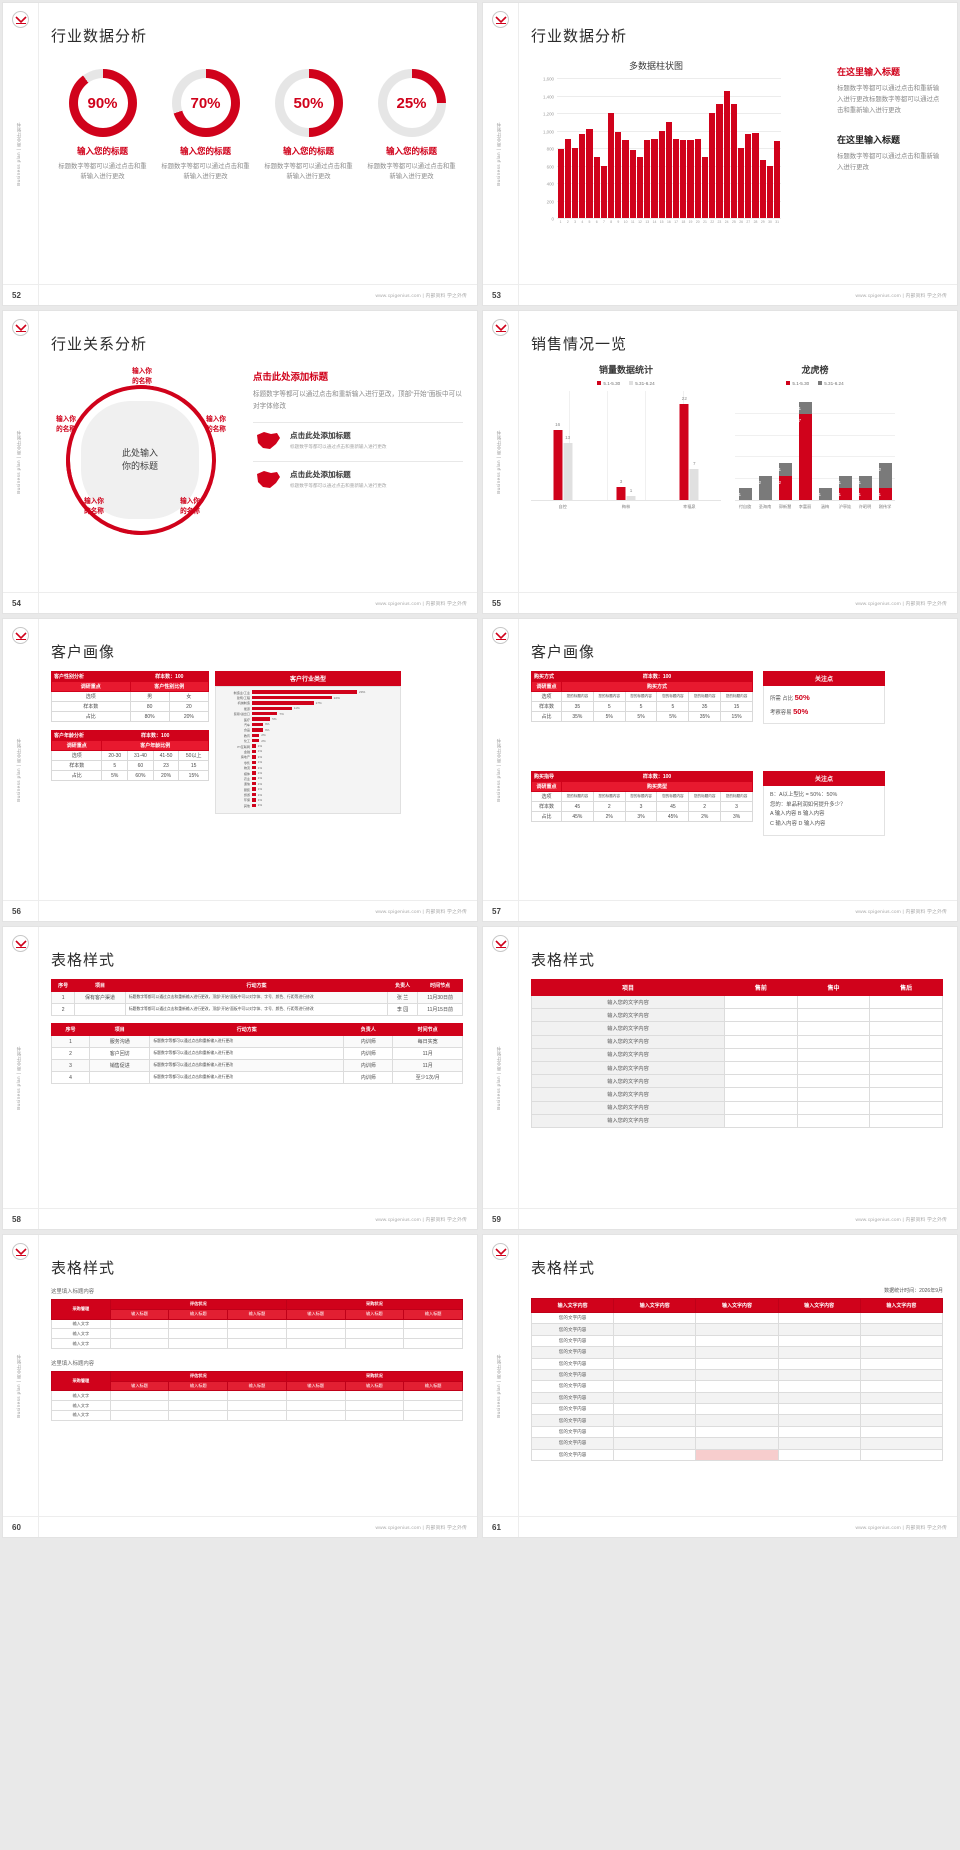 This screenshot has width=960, height=1850. What do you see at coordinates (427, 1053) in the screenshot?
I see `table-cell: 11月` at bounding box center [427, 1053].